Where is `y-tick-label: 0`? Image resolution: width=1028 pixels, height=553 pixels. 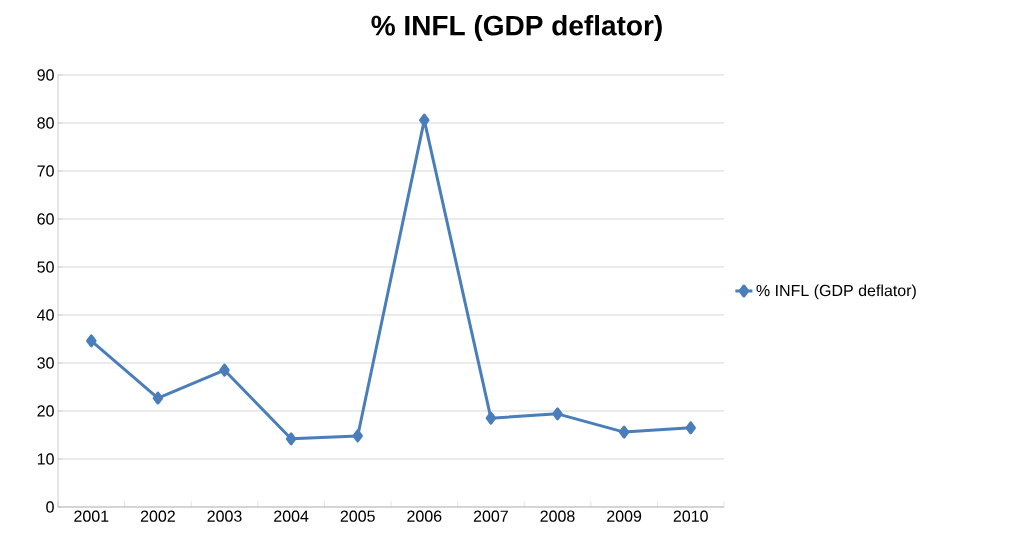 y-tick-label: 0 is located at coordinates (50, 507).